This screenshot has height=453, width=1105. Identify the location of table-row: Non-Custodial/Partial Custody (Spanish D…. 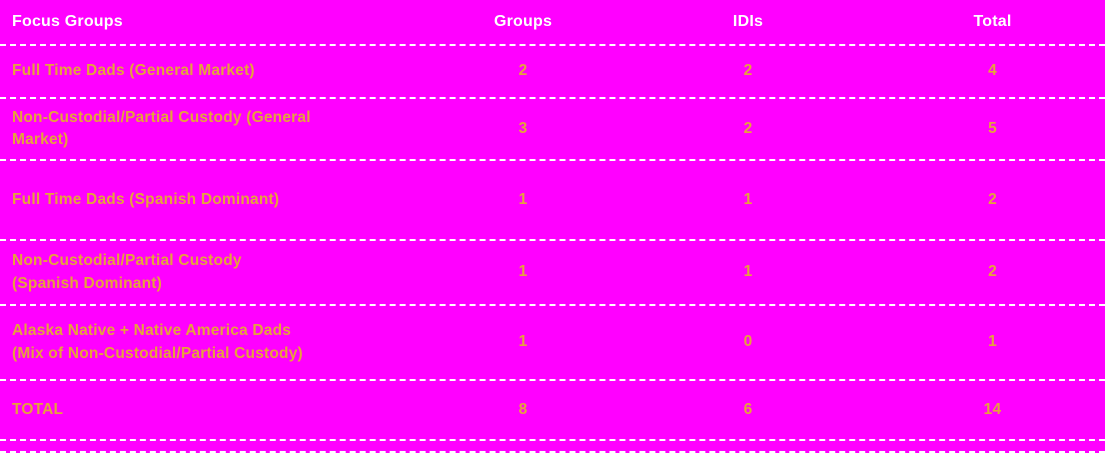
(552, 273).